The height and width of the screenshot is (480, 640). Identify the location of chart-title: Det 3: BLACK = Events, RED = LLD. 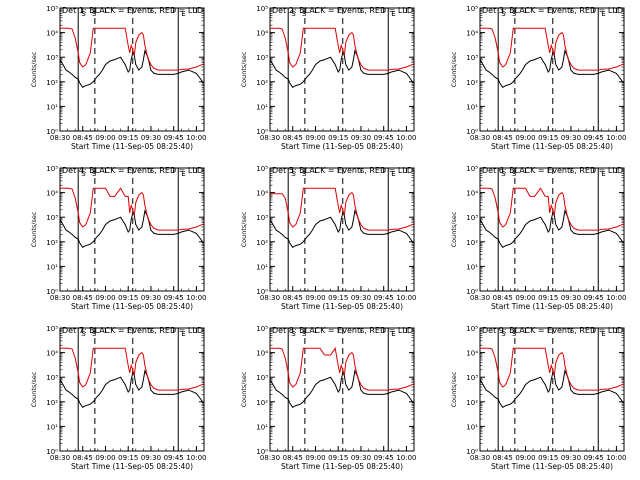
(552, 10).